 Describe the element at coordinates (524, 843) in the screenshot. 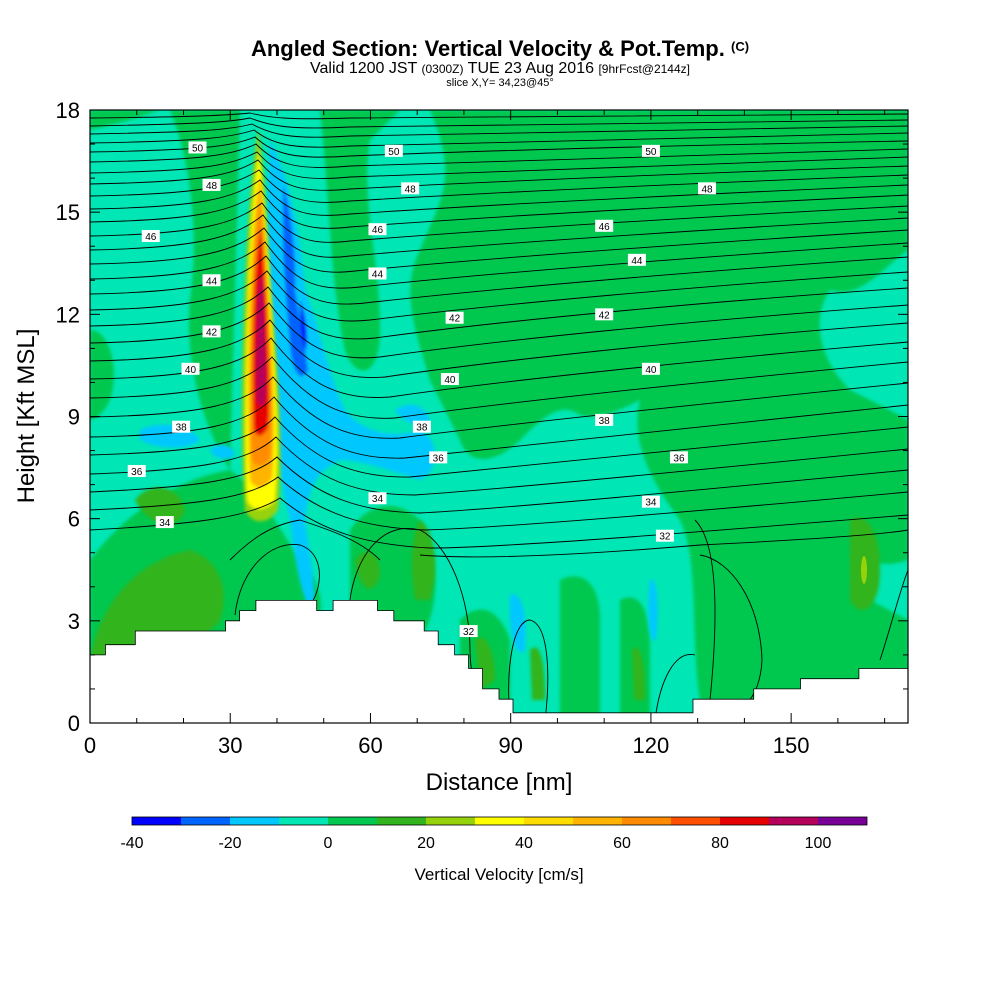

I see `colorbar-tick-label: 40` at that location.